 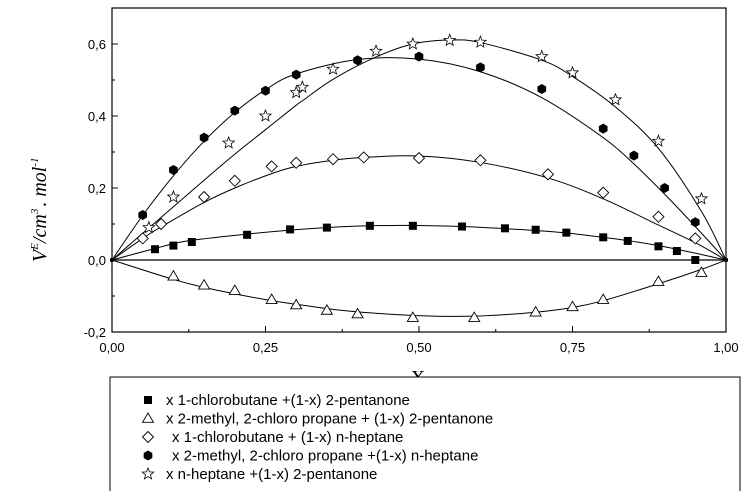 What do you see at coordinates (40, 186) in the screenshot?
I see `y-axis-unit2: . mol` at bounding box center [40, 186].